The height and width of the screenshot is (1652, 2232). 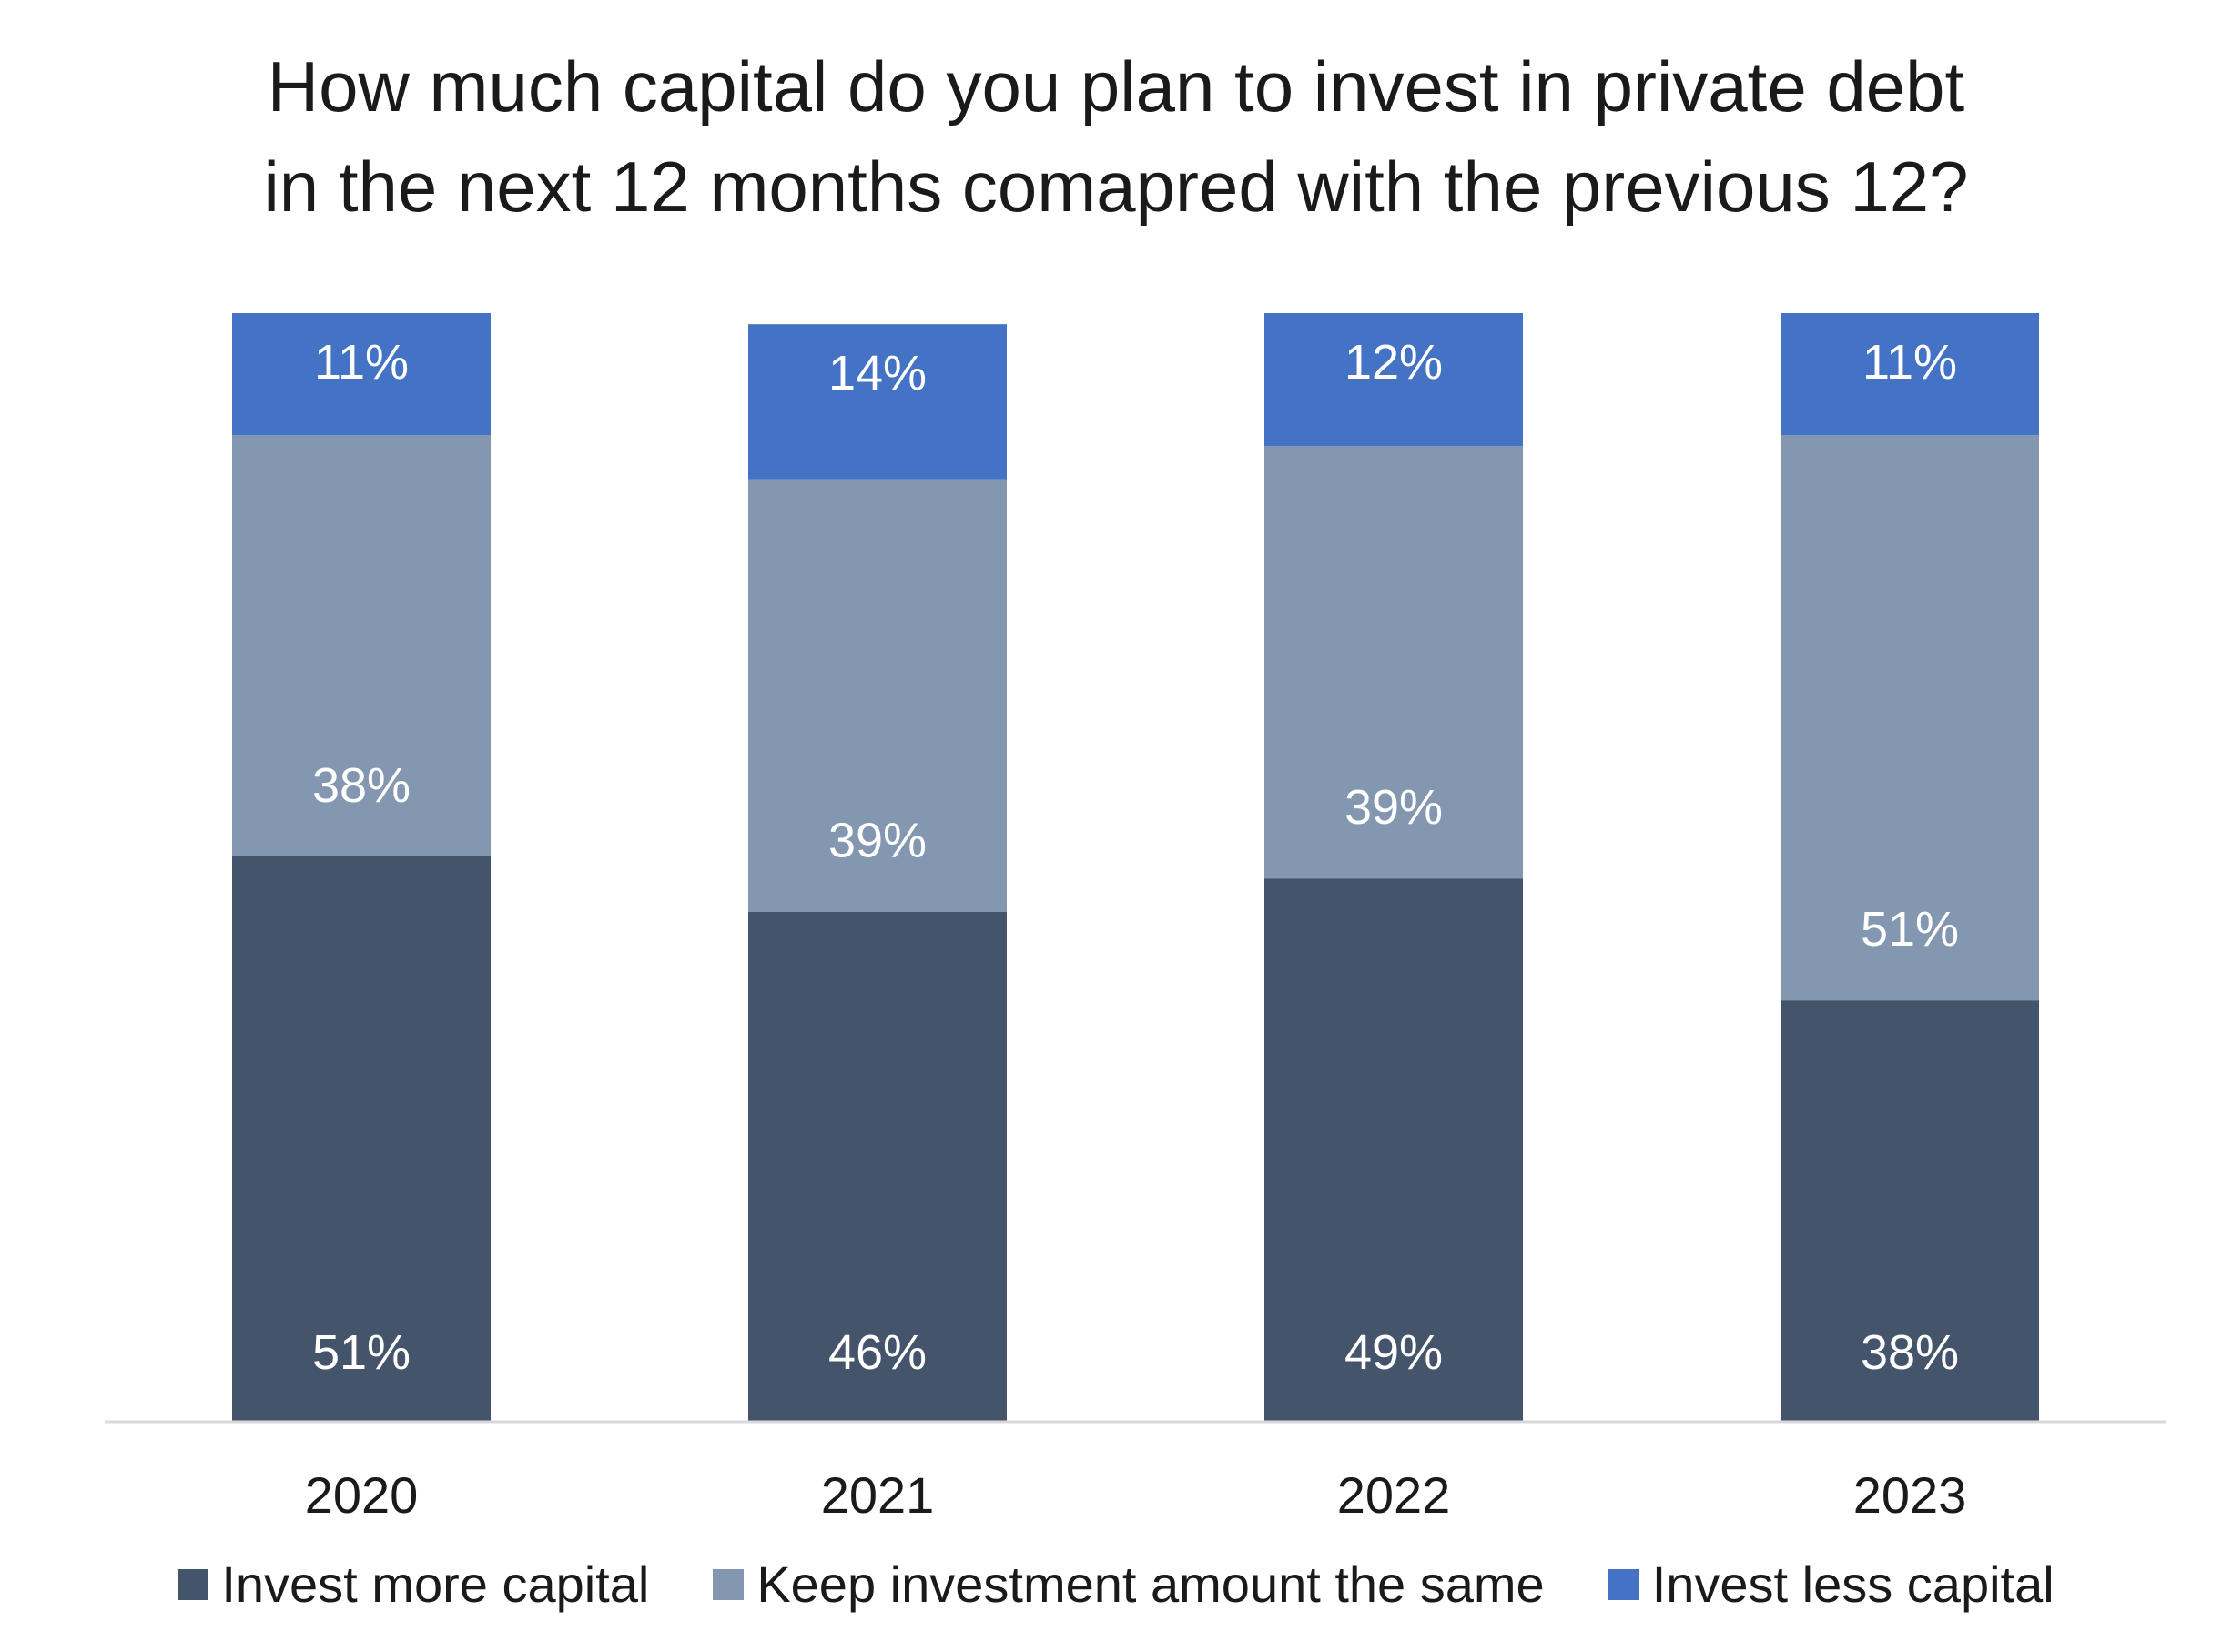 What do you see at coordinates (361, 1139) in the screenshot?
I see `bar-invest-more-2020` at bounding box center [361, 1139].